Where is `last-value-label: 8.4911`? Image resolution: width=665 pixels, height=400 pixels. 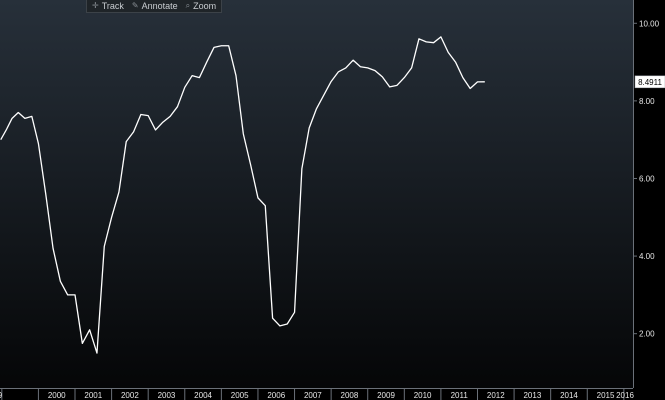 last-value-label: 8.4911 is located at coordinates (650, 82).